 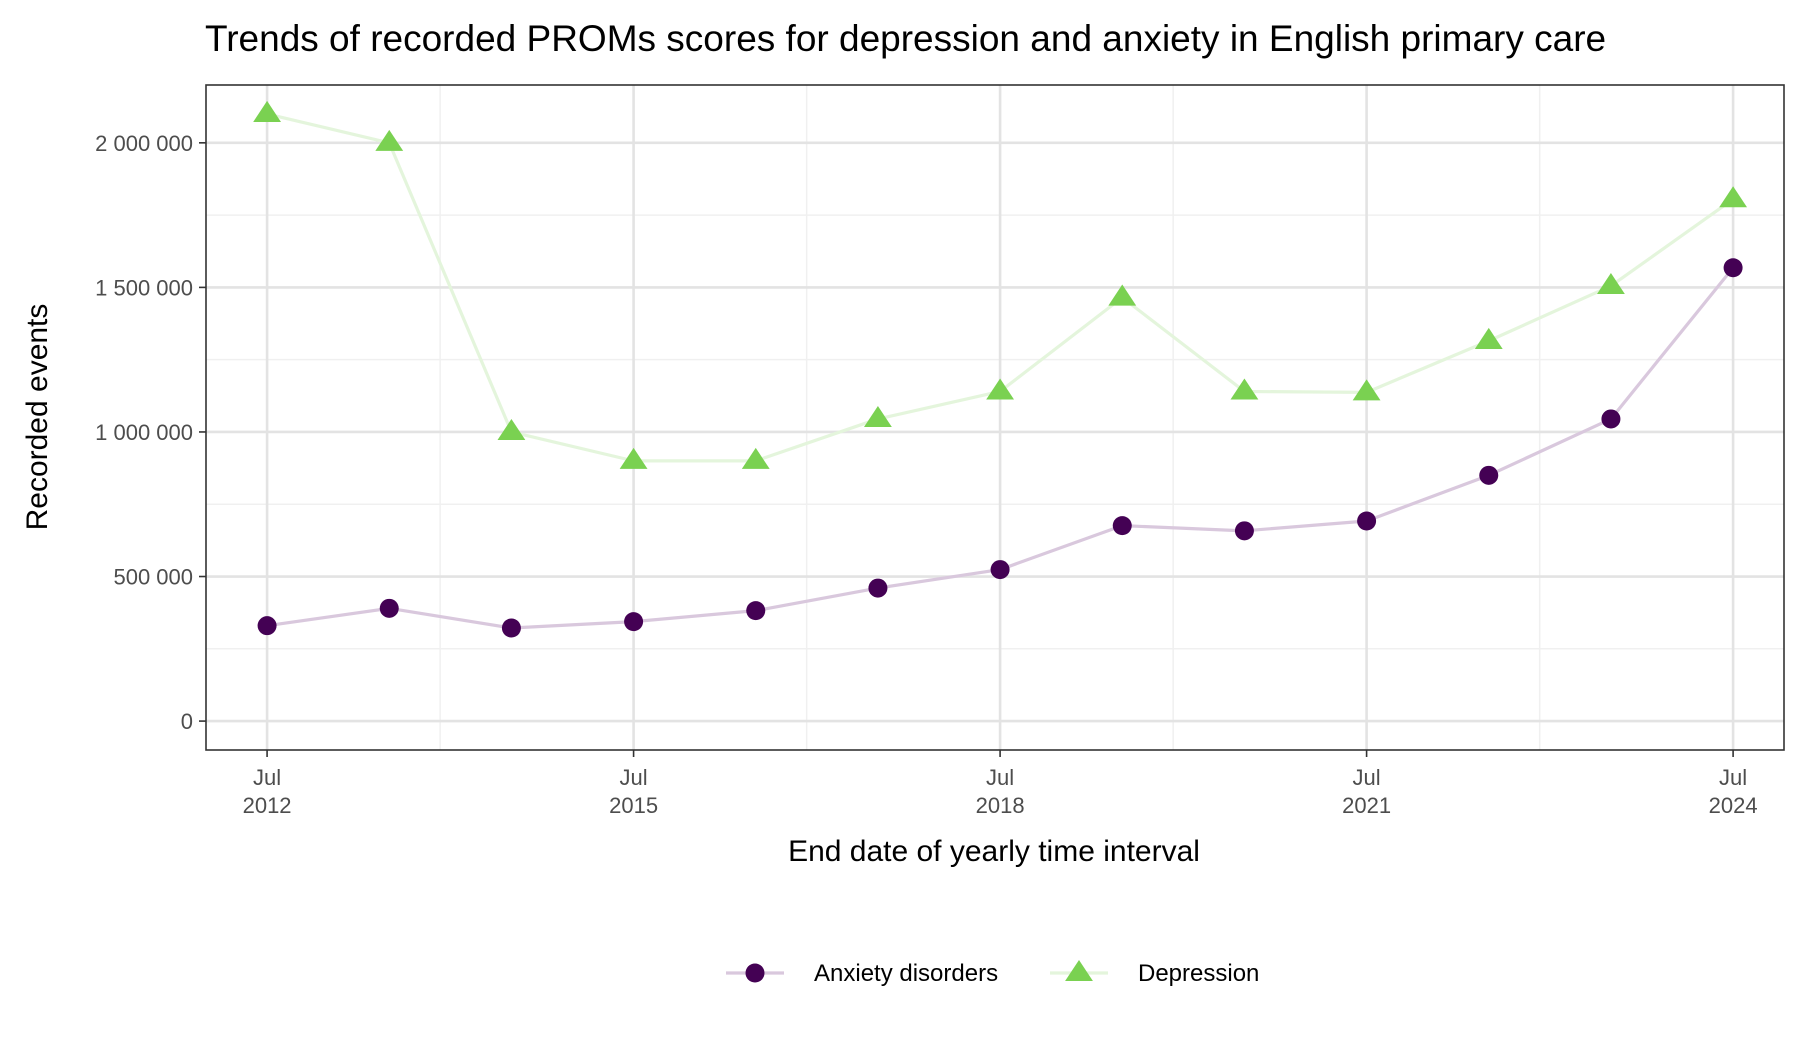 What do you see at coordinates (37, 417) in the screenshot?
I see `y-axis-title: Recorded events` at bounding box center [37, 417].